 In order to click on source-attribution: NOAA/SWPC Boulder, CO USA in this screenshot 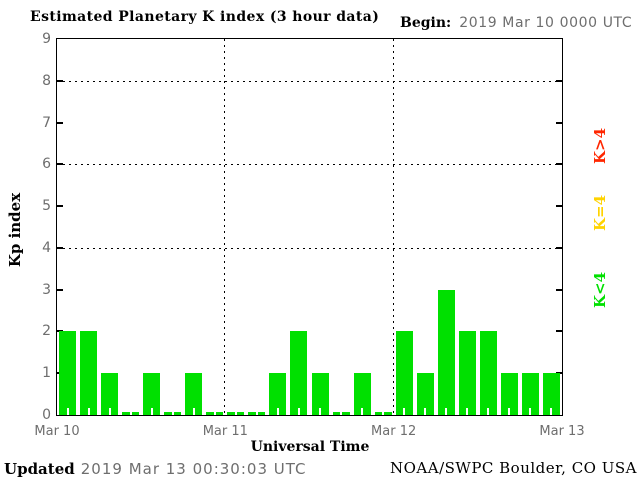, I will do `click(513, 468)`.